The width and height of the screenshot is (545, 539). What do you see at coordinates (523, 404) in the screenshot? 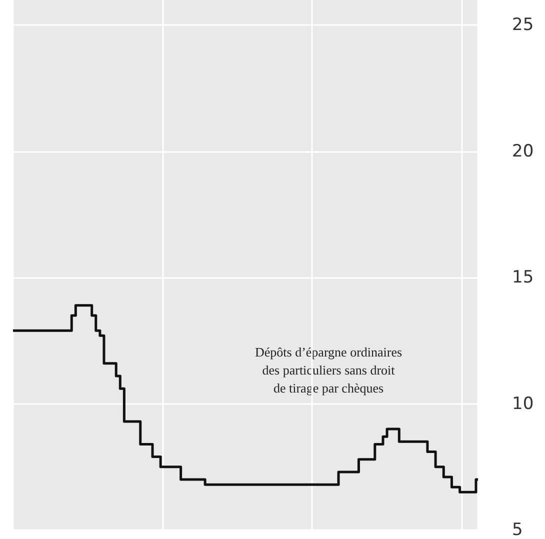
I see `y-tick-label: 10` at bounding box center [523, 404].